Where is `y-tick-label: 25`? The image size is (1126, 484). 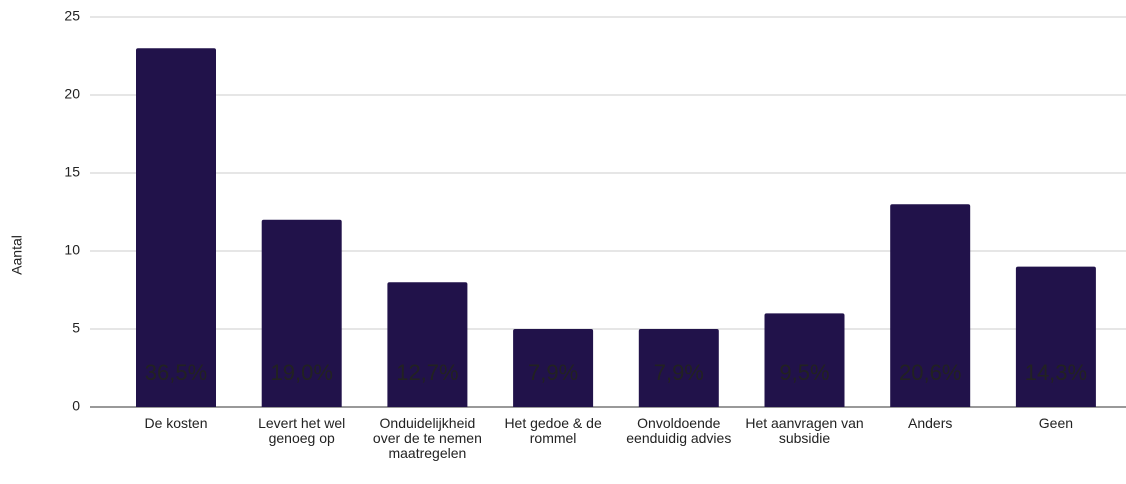 y-tick-label: 25 is located at coordinates (72, 16).